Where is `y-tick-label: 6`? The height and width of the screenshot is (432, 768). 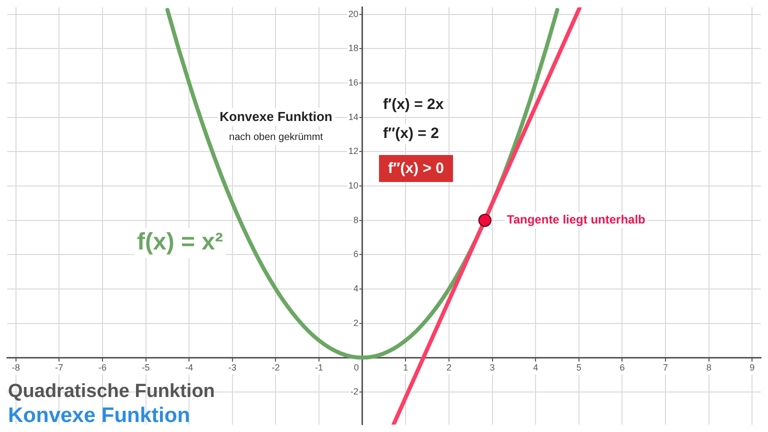
y-tick-label: 6 is located at coordinates (355, 254).